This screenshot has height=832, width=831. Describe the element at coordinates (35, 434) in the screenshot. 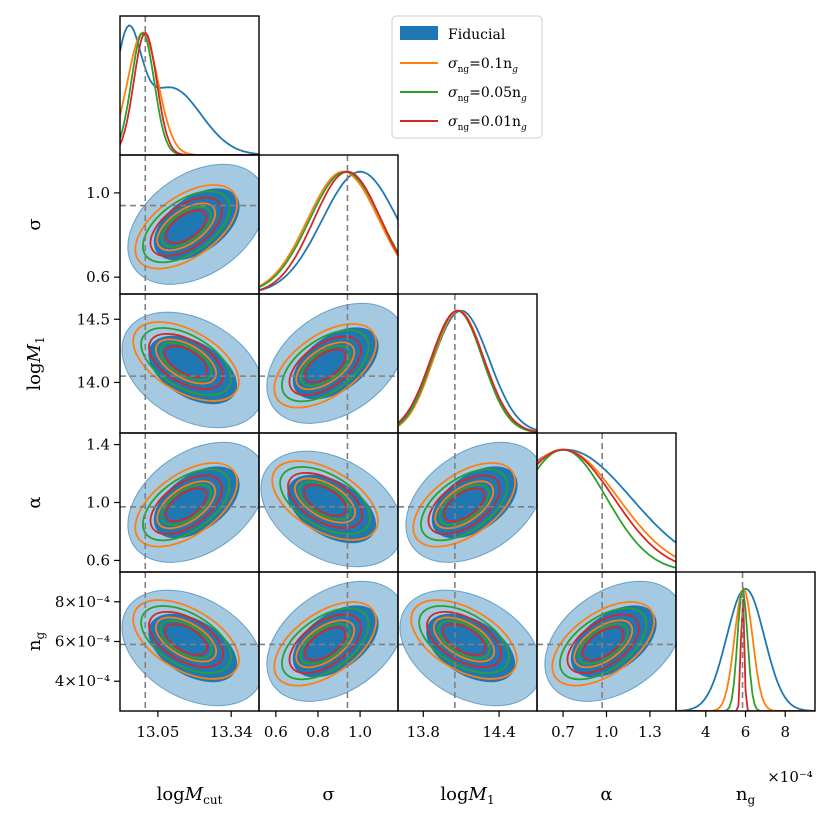

I see `y-axis-labels: σ logM1 α ng` at that location.